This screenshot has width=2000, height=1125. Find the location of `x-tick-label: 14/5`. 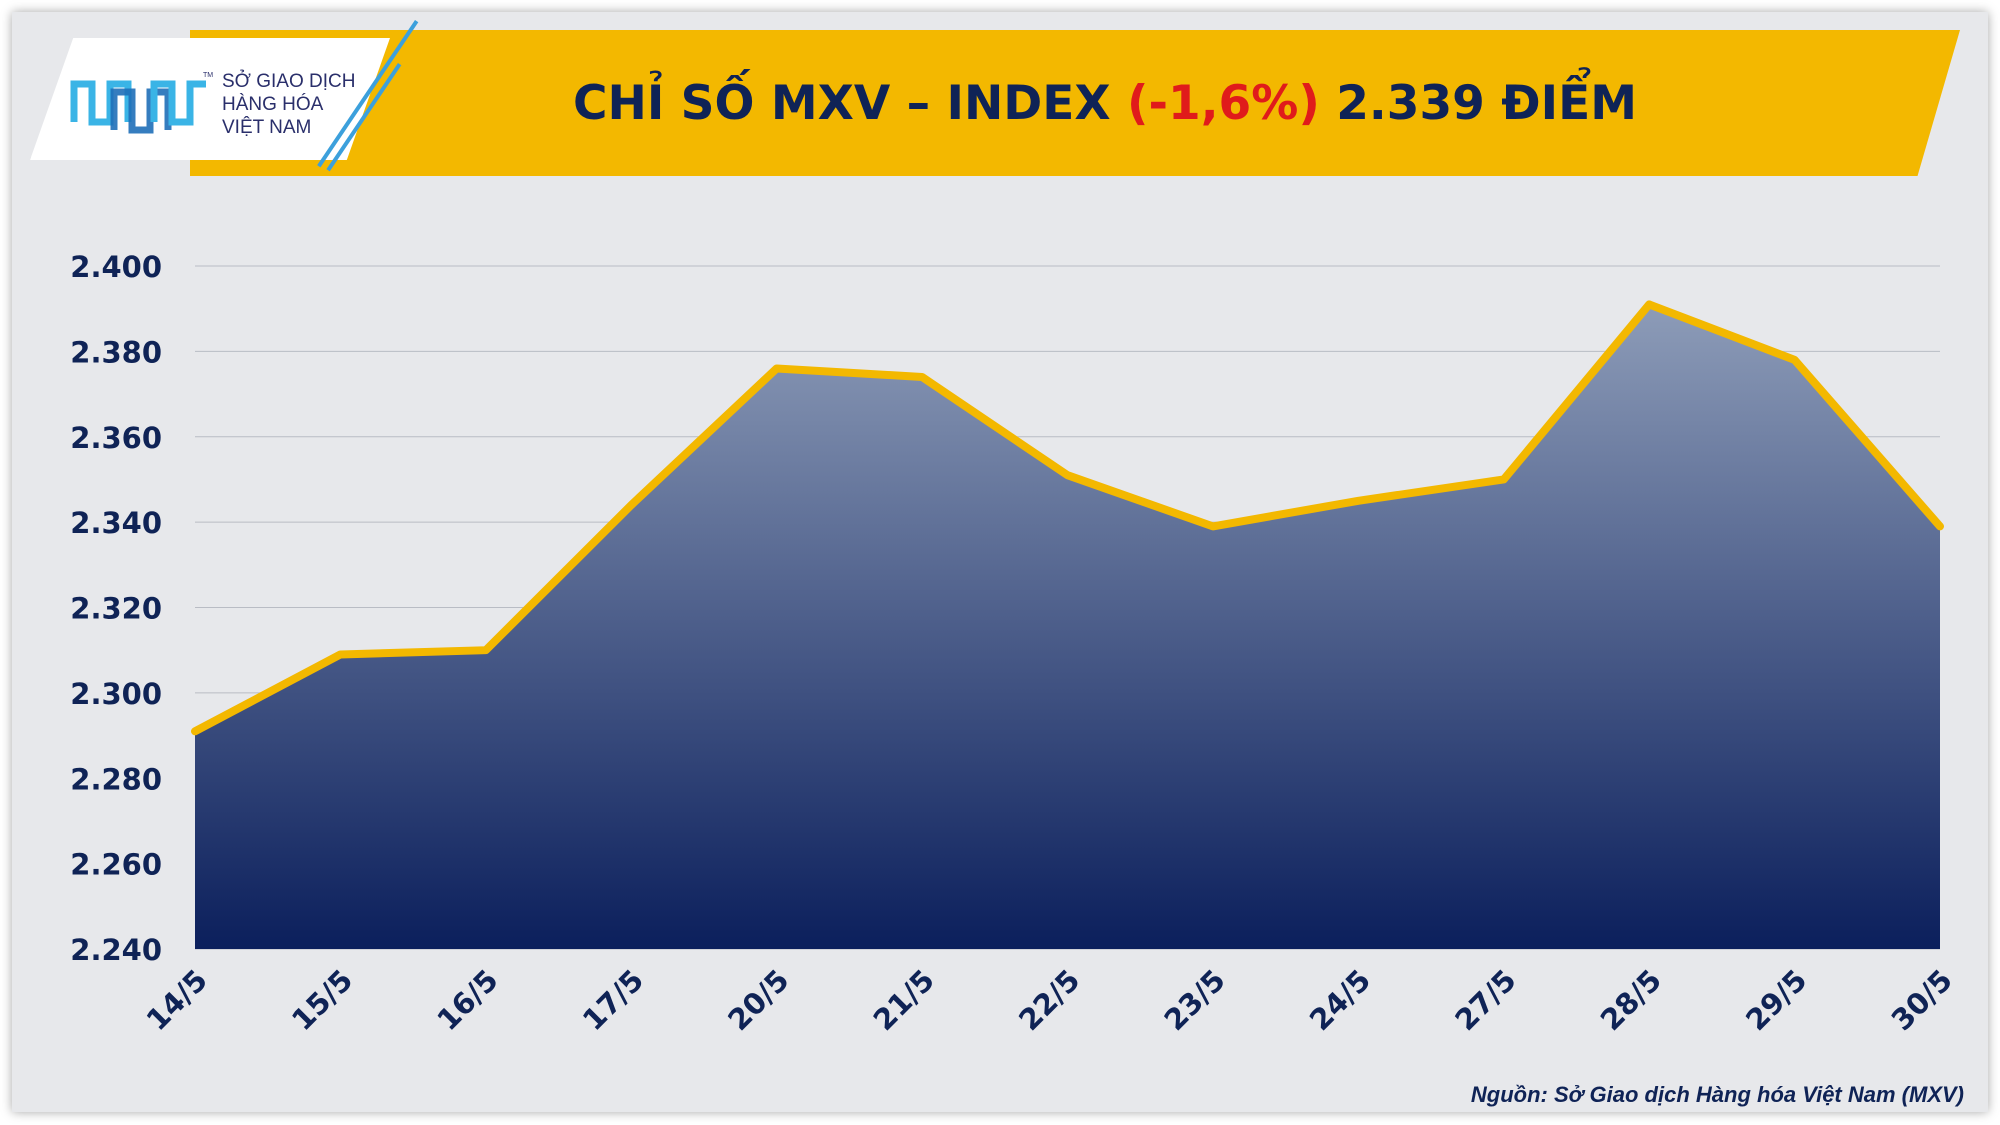

x-tick-label: 14/5 is located at coordinates (177, 1000).